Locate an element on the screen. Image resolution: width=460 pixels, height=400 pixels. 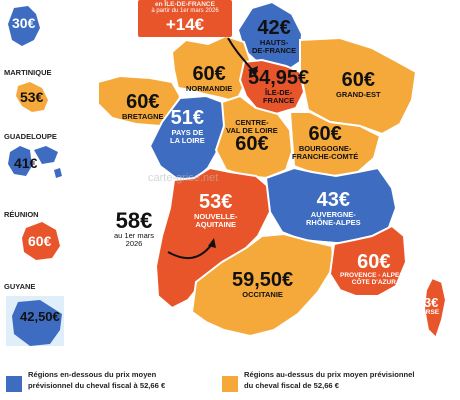
price-guadeloupe: 41€ is located at coordinates (26, 163).